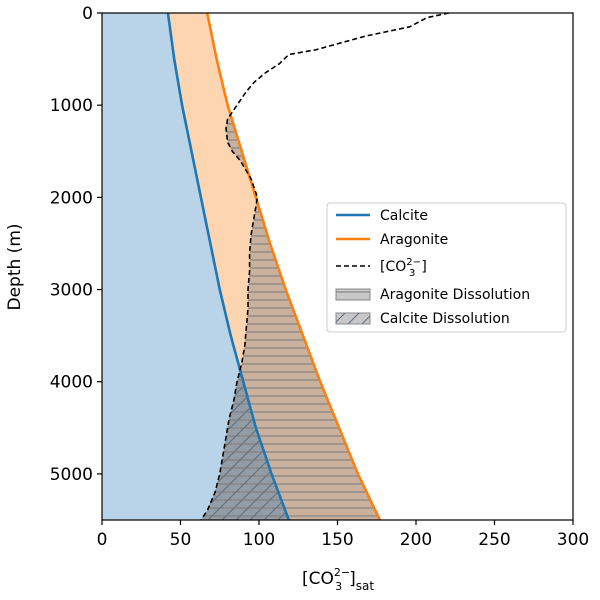 The image size is (600, 600). I want to click on y-axis-label: Depth (m), so click(15, 266).